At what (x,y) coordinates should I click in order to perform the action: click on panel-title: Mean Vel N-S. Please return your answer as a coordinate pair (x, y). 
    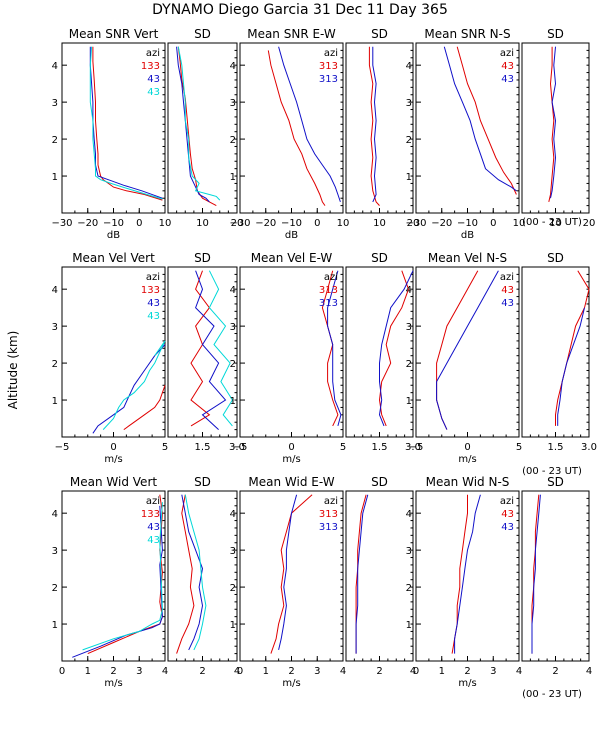
    Looking at the image, I should click on (467, 258).